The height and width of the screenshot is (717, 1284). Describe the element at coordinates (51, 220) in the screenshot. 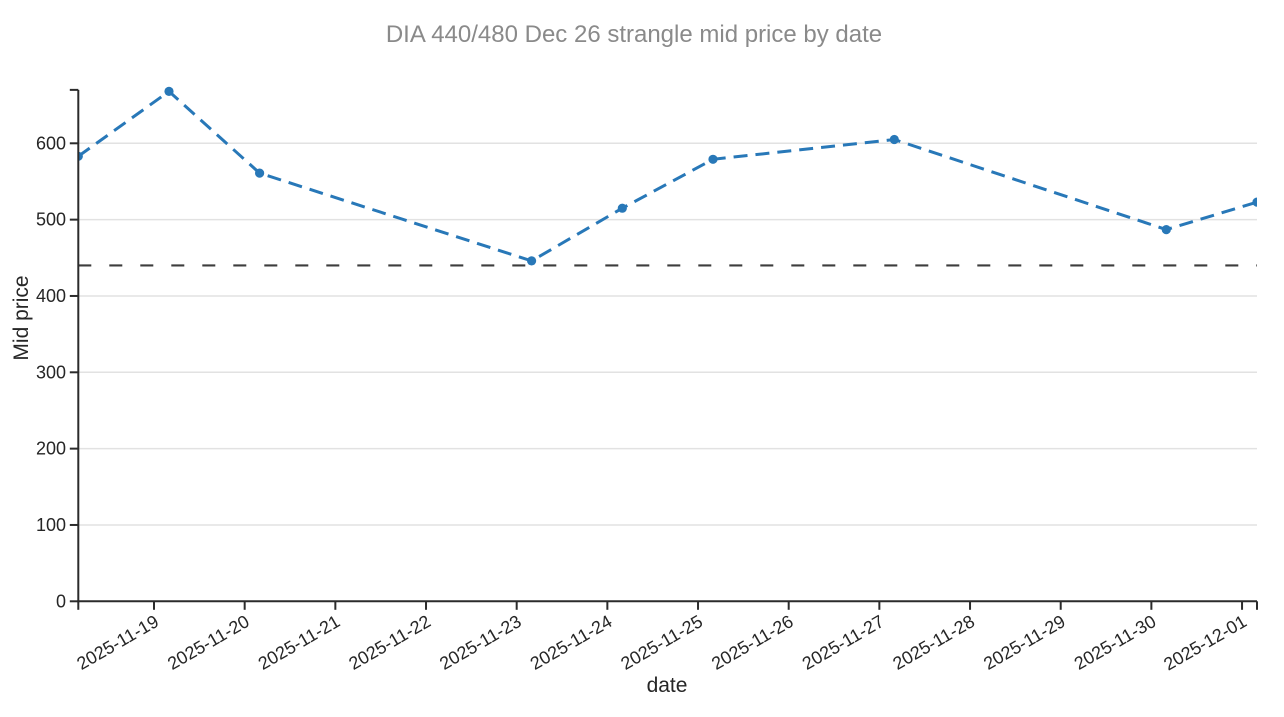

I see `y-tick-label-500: 500` at that location.